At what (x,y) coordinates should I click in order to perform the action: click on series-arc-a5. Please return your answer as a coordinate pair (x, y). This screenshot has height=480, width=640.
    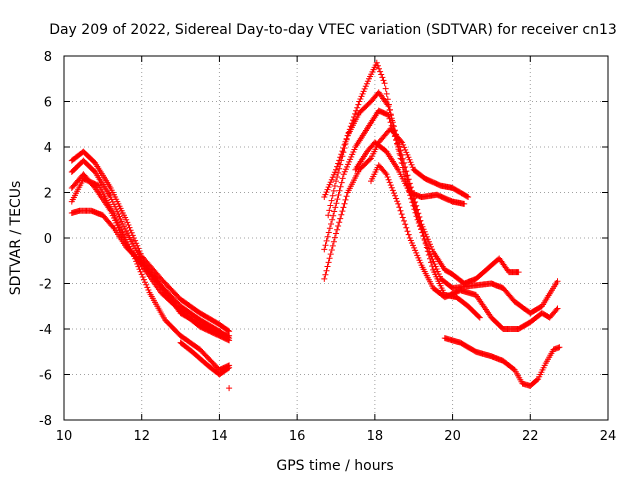
    Looking at the image, I should click on (150, 274).